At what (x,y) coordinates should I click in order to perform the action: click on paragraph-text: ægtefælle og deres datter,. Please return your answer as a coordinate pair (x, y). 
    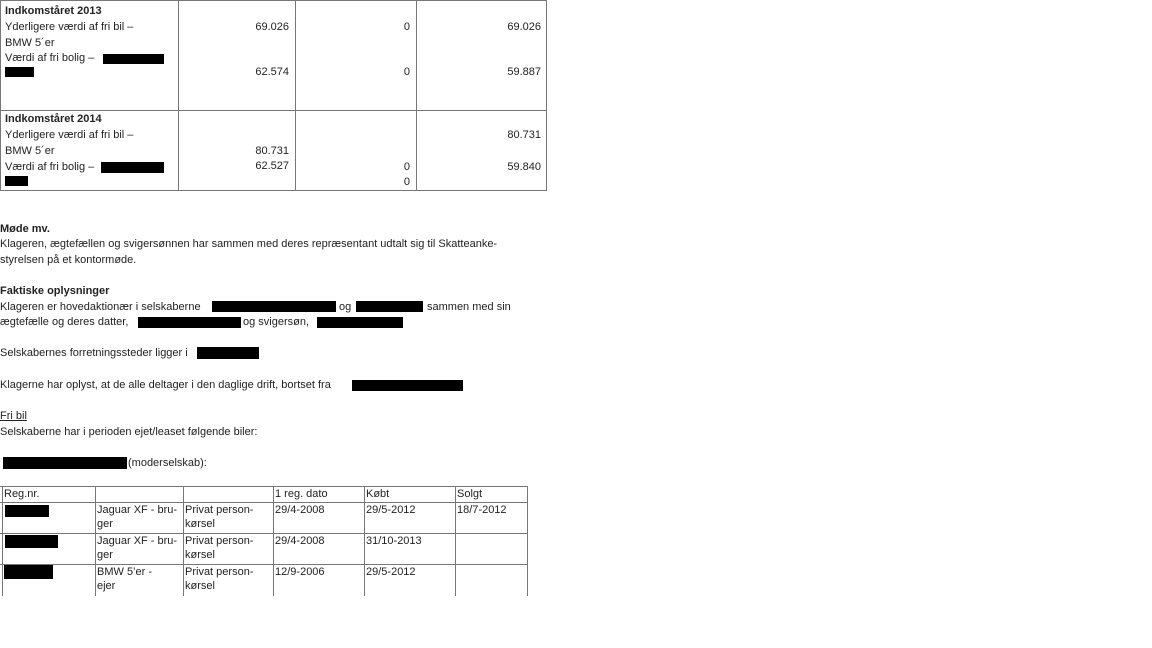
    Looking at the image, I should click on (64, 322).